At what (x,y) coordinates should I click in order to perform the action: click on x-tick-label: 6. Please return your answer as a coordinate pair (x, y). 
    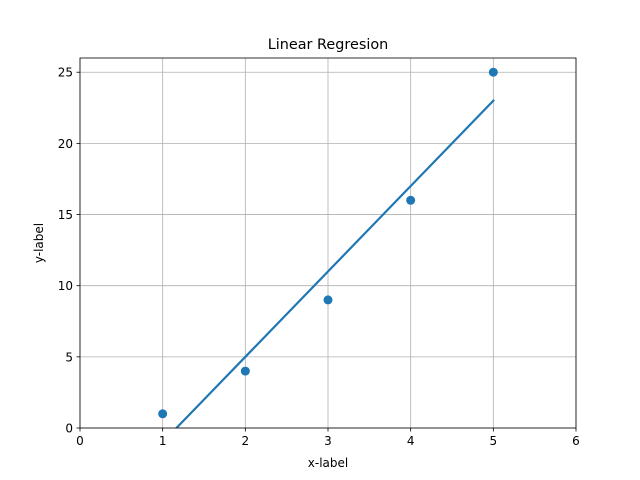
    Looking at the image, I should click on (576, 441).